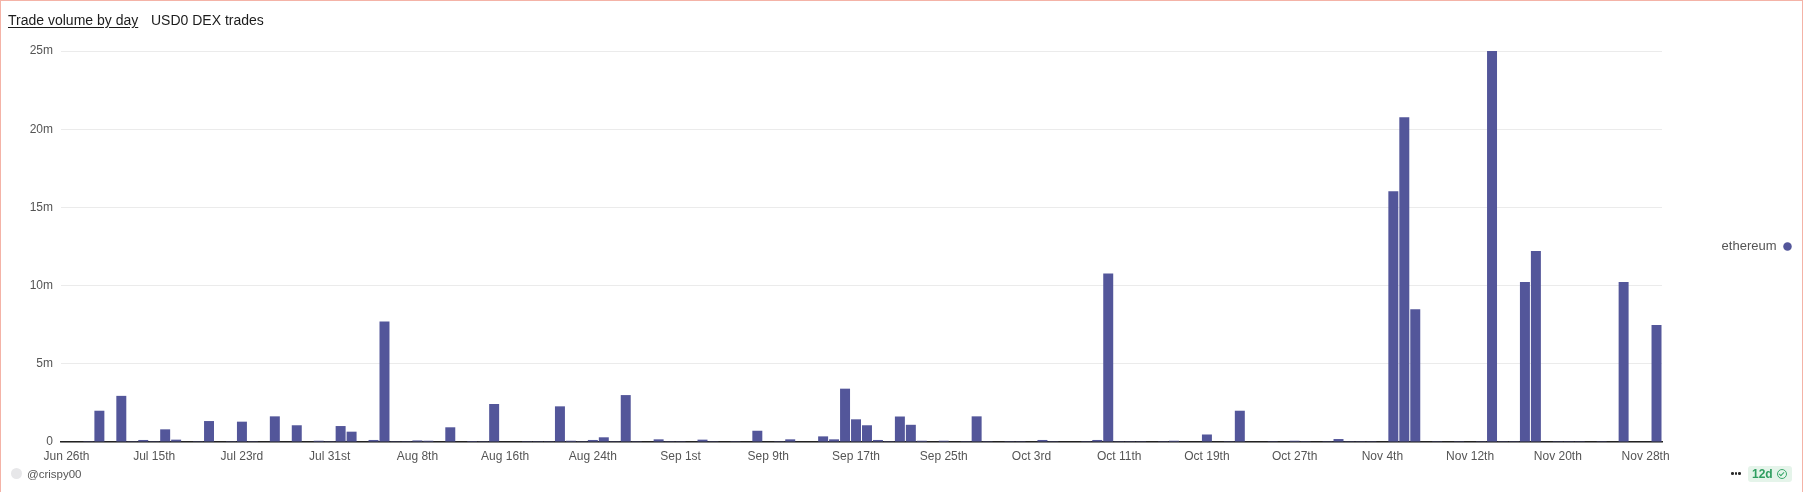  I want to click on y-tick-label: 25m, so click(41, 50).